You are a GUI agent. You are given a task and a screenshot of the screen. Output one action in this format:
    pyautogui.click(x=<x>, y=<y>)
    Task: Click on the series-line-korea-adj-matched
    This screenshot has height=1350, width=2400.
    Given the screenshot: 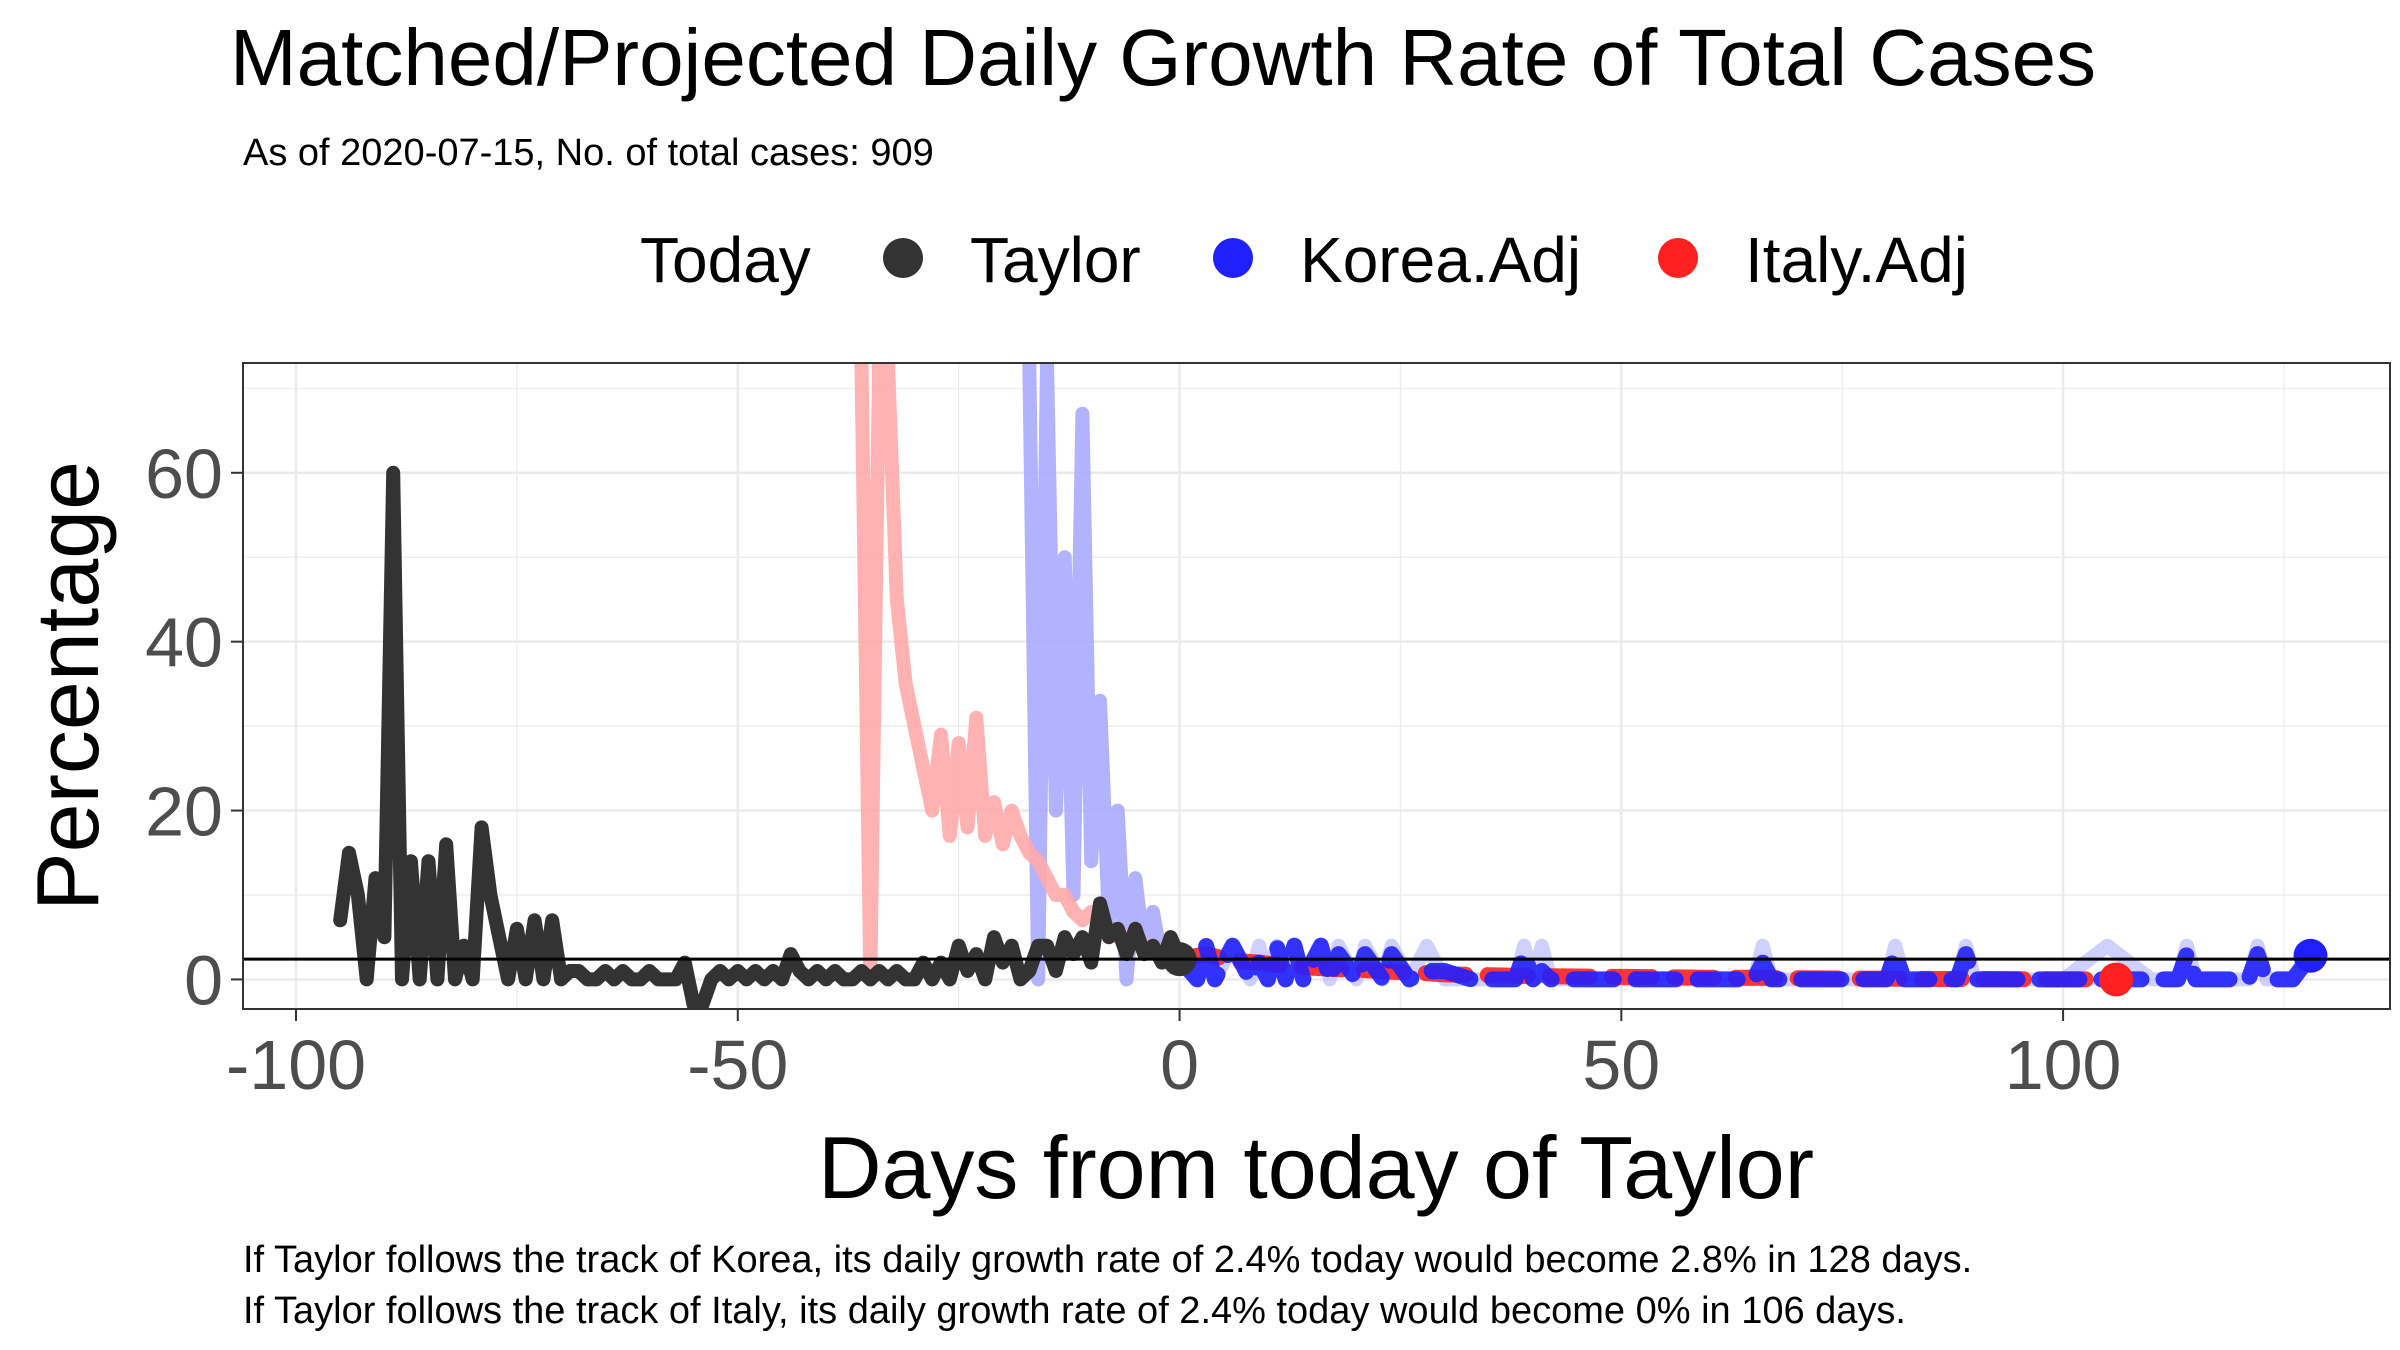 What is the action you would take?
    pyautogui.click(x=1104, y=675)
    